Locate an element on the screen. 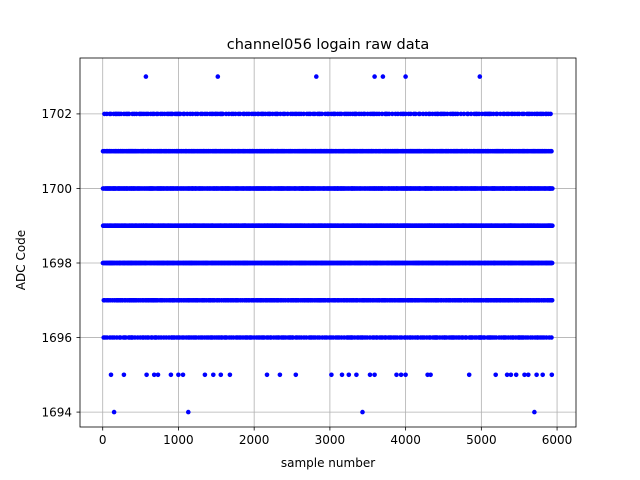 The width and height of the screenshot is (640, 480). x-tick-label: 2000 is located at coordinates (254, 440).